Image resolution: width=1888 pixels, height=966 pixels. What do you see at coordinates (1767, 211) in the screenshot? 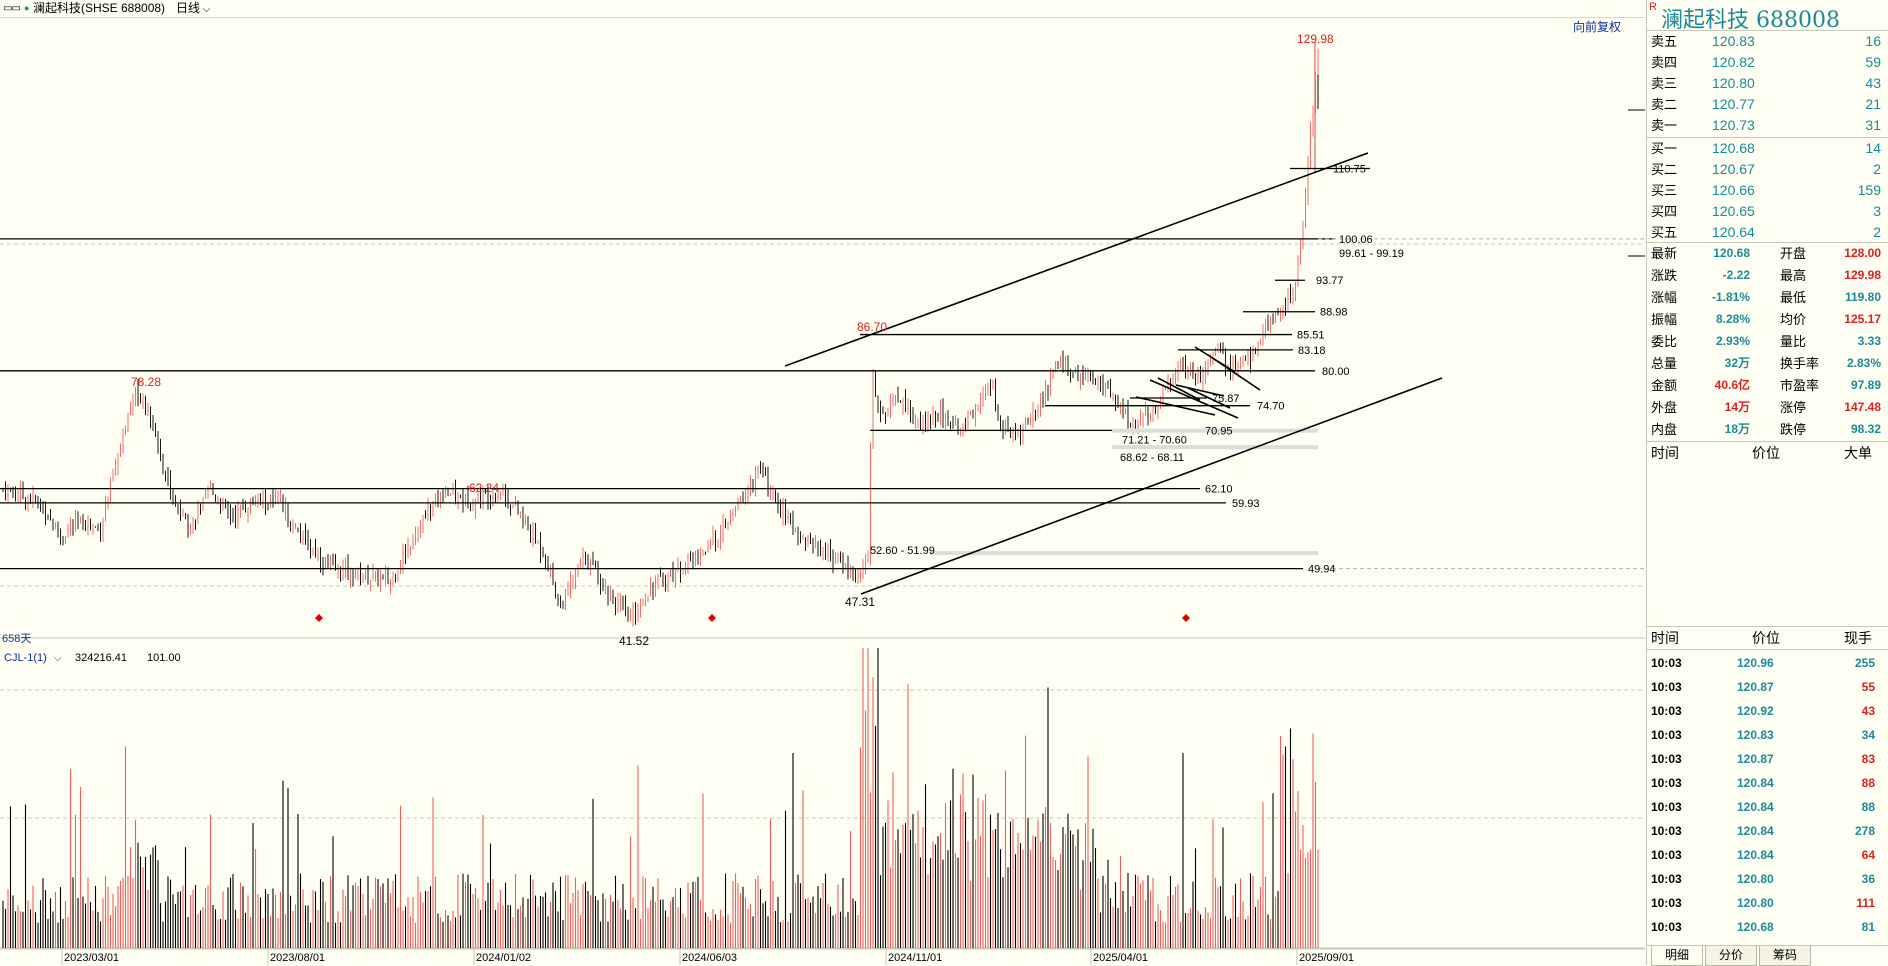
I see `bid-row: 买四 120.65 3` at bounding box center [1767, 211].